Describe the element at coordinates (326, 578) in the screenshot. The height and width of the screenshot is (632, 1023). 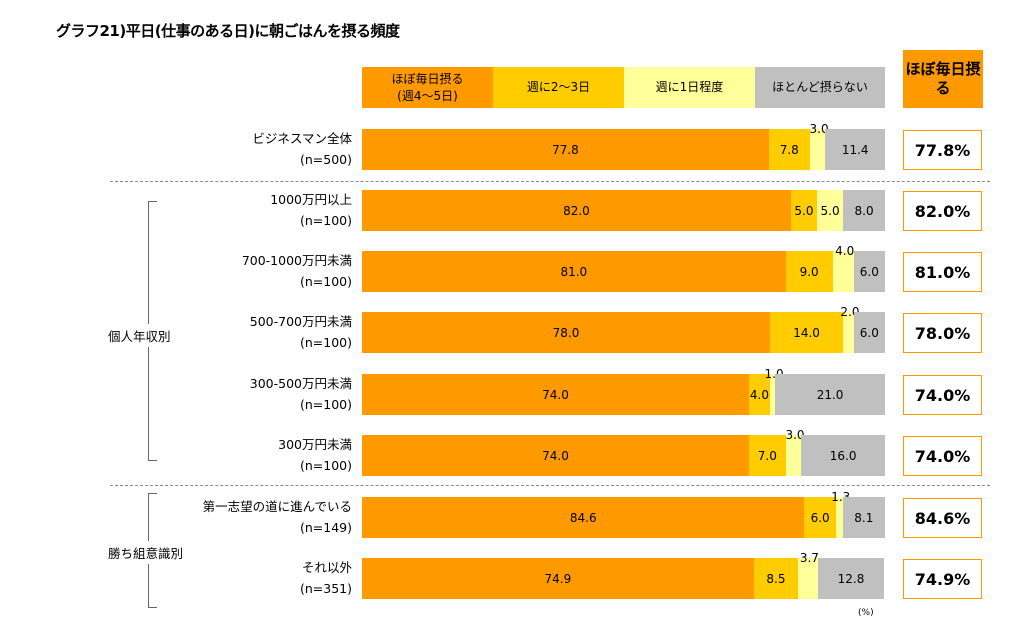
I see `row-label: それ以外 (n=351)` at that location.